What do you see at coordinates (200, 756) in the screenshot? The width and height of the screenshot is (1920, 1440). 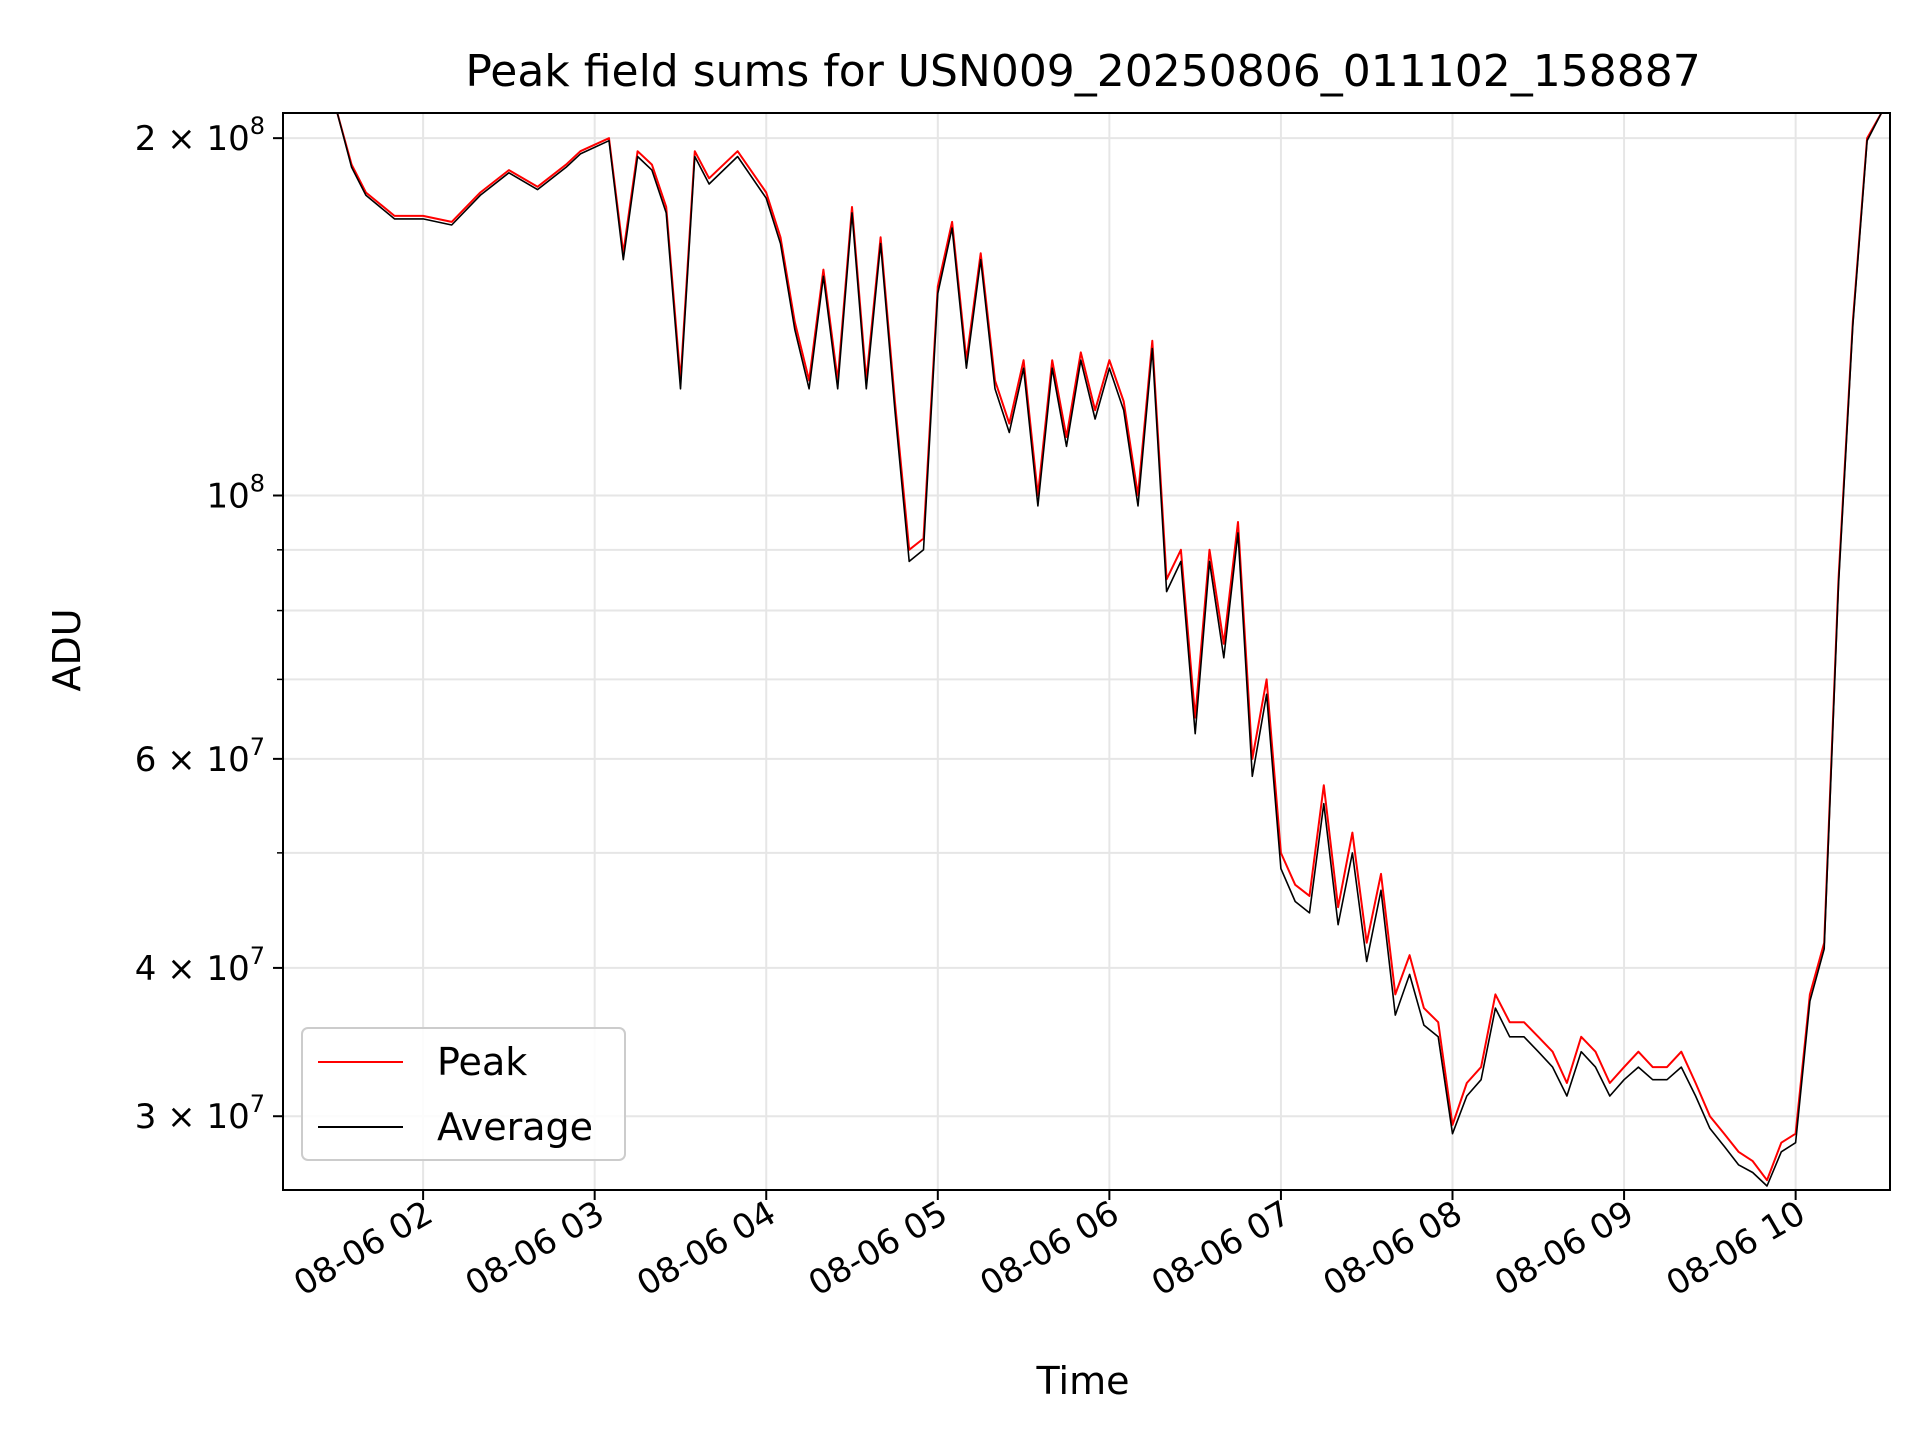 I see `y-tick-label: 6 × 107` at bounding box center [200, 756].